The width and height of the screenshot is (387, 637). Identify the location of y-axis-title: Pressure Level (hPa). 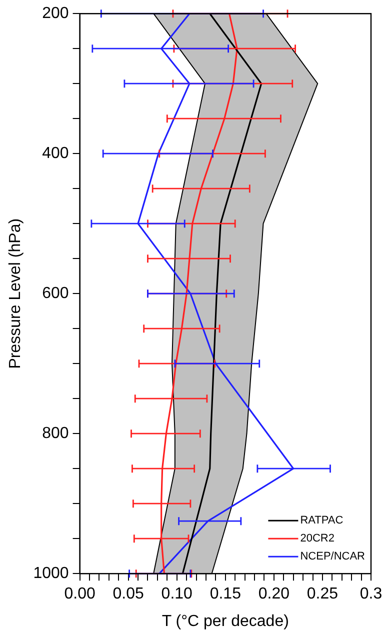
(15, 293).